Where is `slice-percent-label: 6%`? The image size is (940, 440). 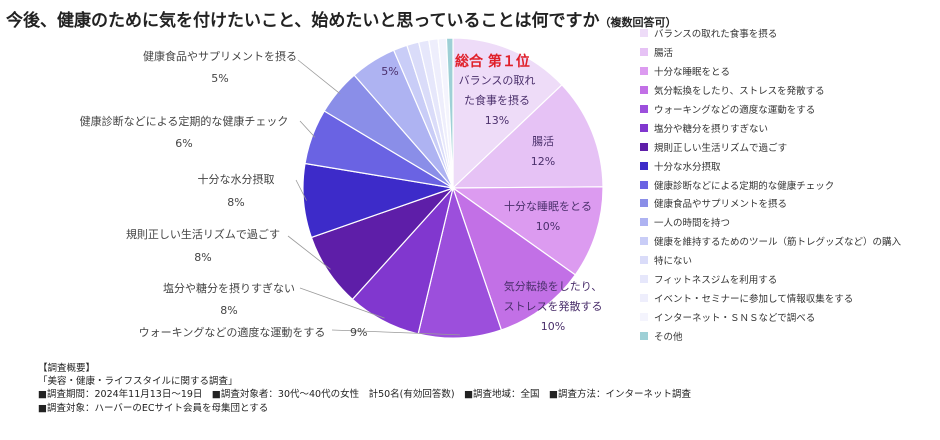
slice-percent-label: 6% is located at coordinates (183, 143).